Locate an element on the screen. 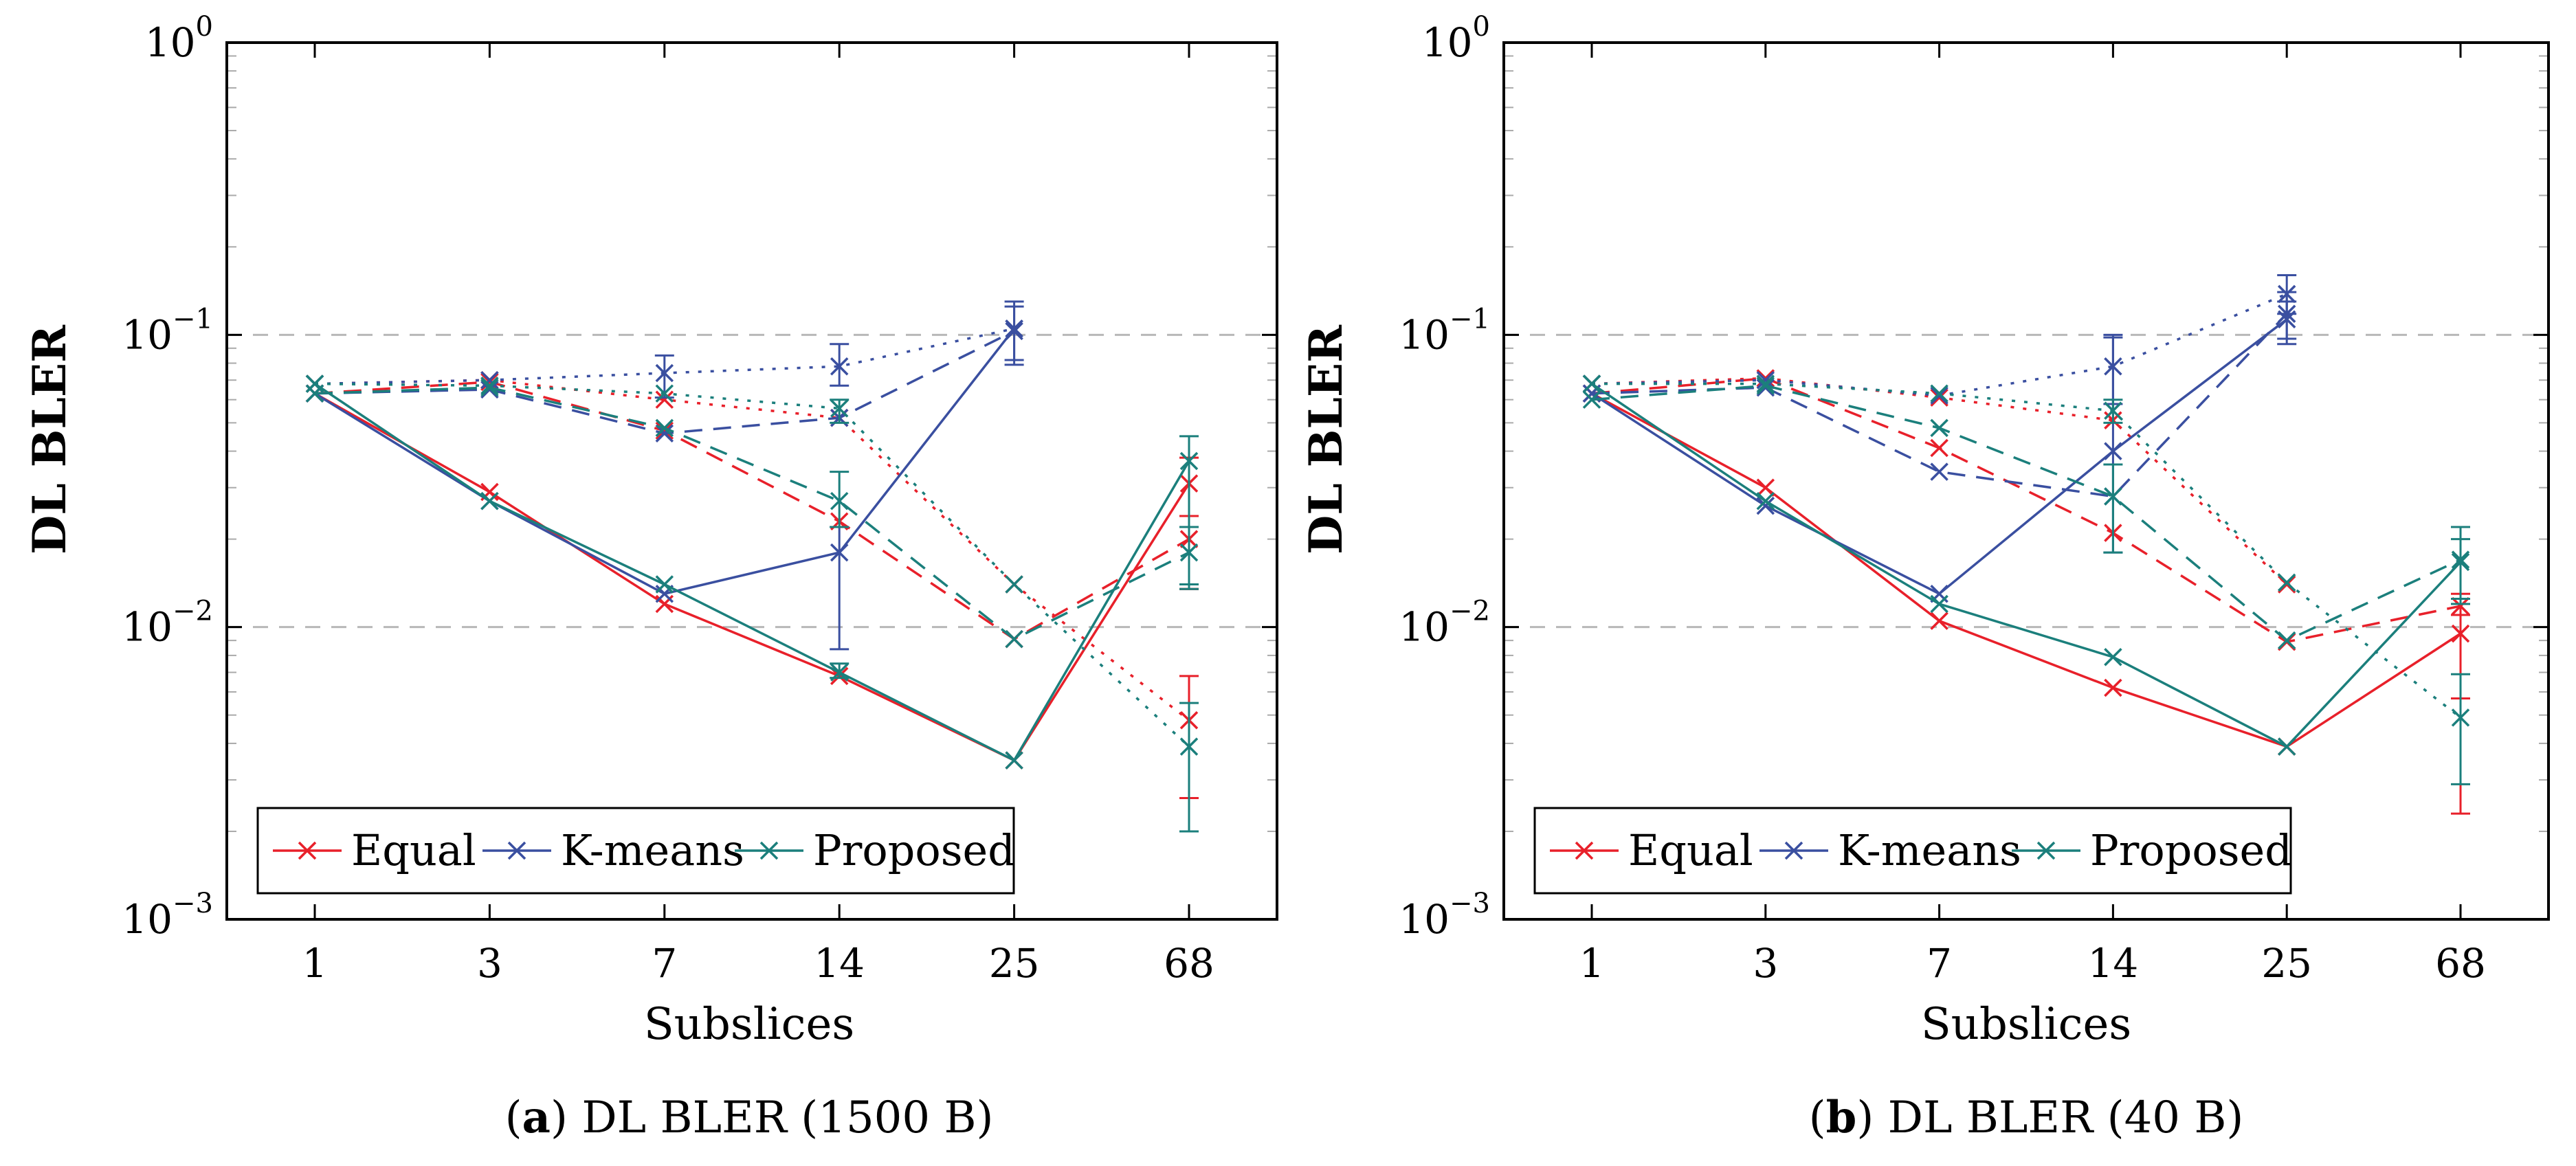 This screenshot has height=1166, width=2576. x-tick-label-b-5: 68 is located at coordinates (2460, 963).